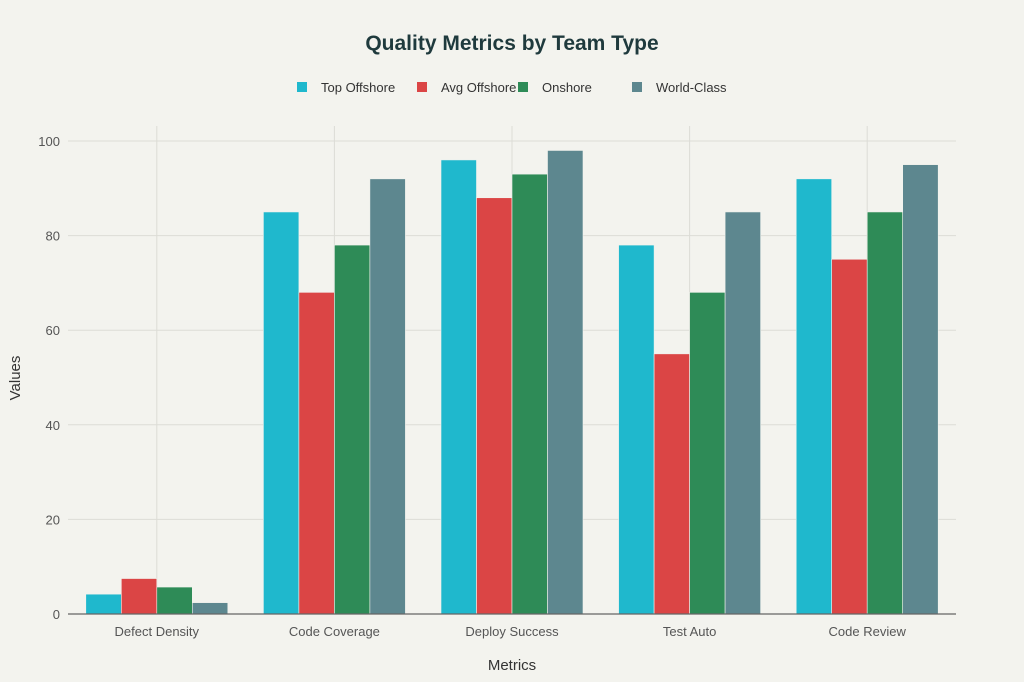 The width and height of the screenshot is (1024, 682). What do you see at coordinates (49, 378) in the screenshot?
I see `y-ticks: 0 20 40 60 80 100` at bounding box center [49, 378].